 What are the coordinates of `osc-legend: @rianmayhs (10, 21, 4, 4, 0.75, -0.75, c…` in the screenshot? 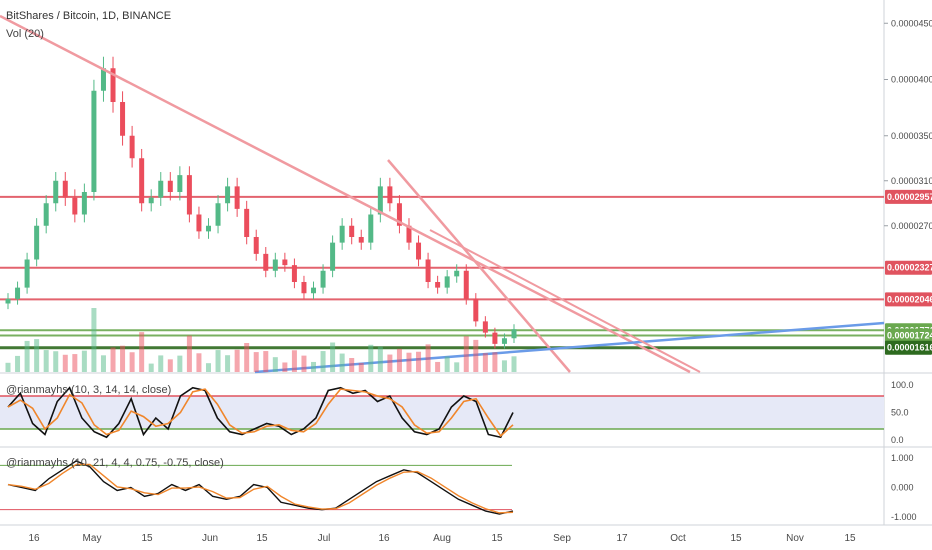 It's located at (115, 463).